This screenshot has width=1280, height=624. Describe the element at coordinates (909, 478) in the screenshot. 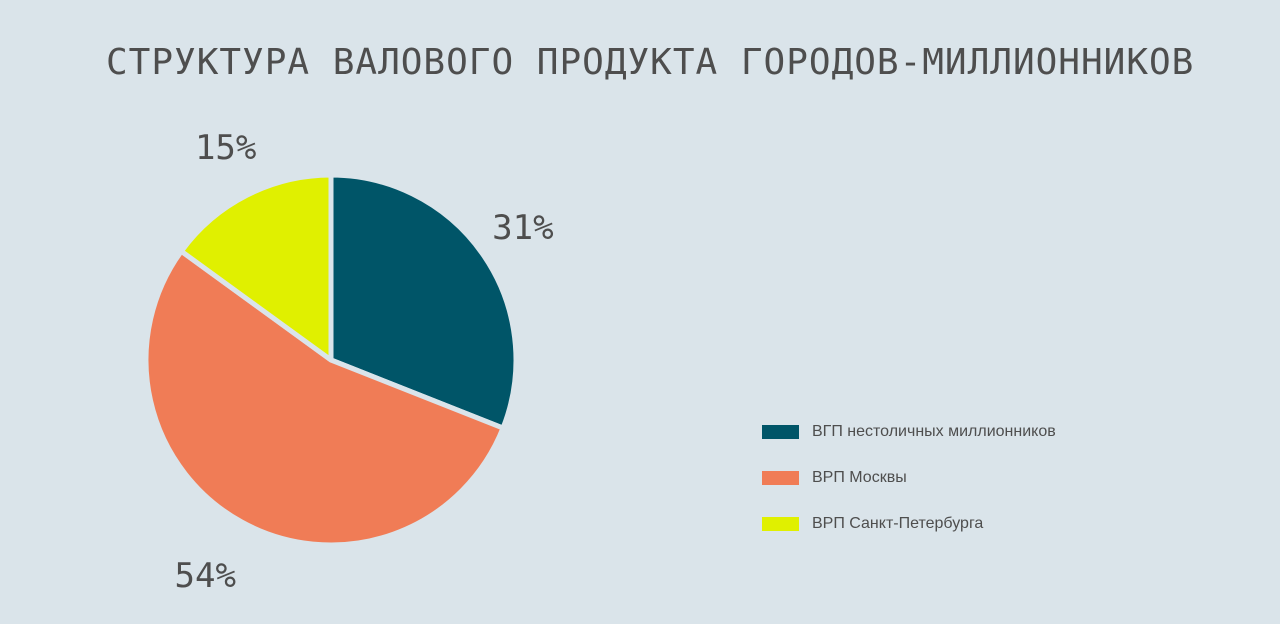

I see `legend-item-moscow: ВРП Москвы` at that location.